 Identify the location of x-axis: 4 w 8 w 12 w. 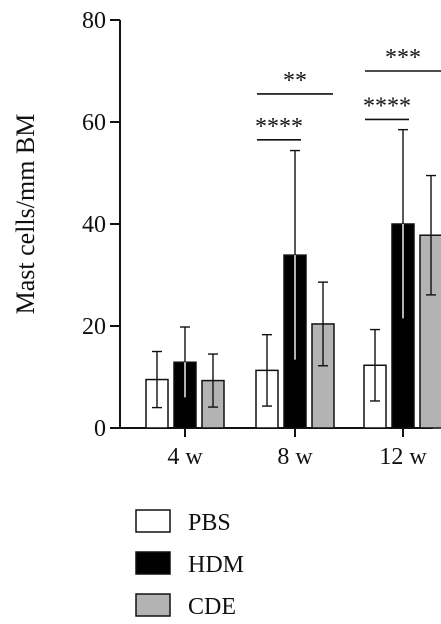
(276, 448).